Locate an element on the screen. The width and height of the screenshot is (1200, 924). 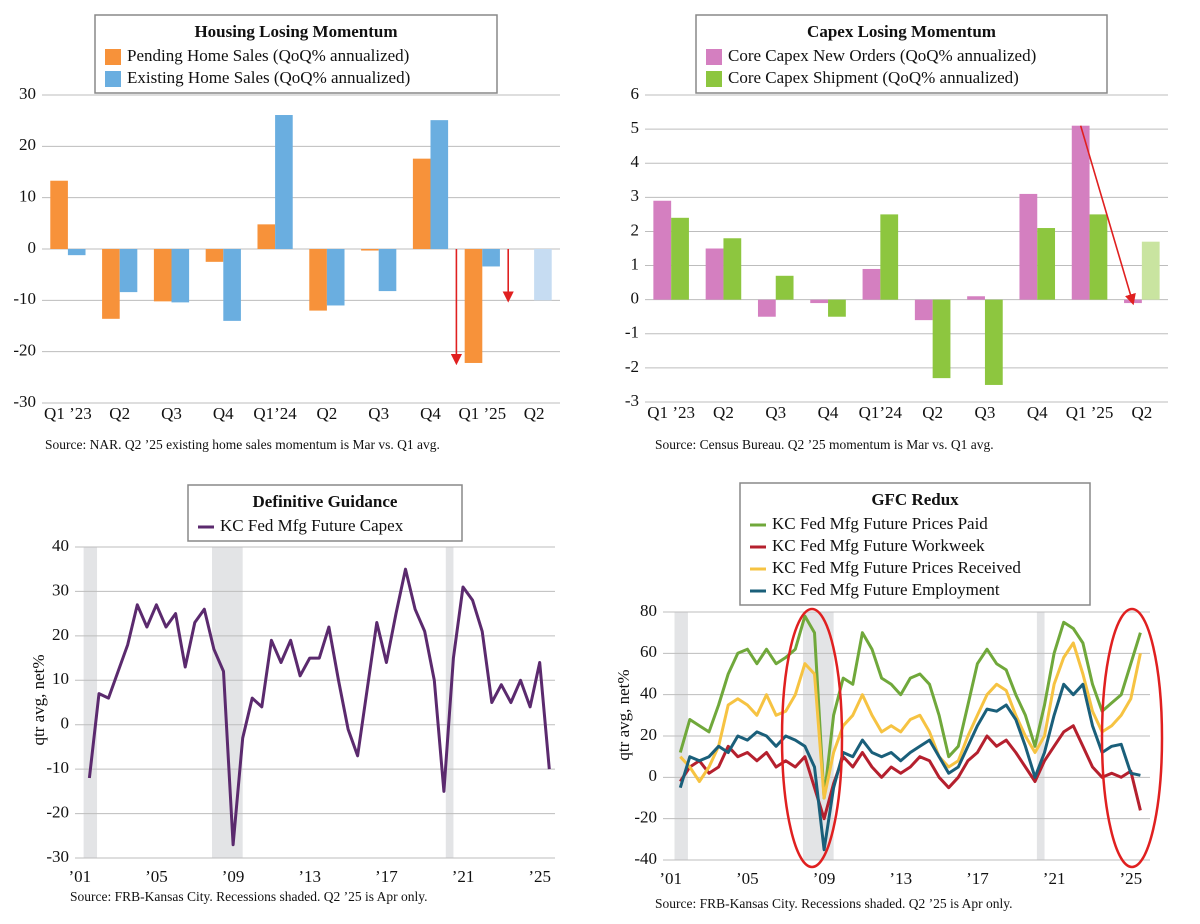
y-tick-label: 10 is located at coordinates (60, 678).